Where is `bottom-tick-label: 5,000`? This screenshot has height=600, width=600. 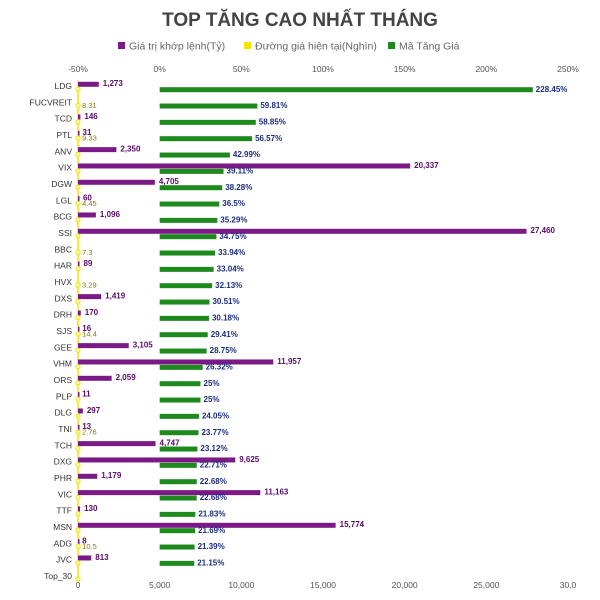
bottom-tick-label: 5,000 is located at coordinates (160, 585).